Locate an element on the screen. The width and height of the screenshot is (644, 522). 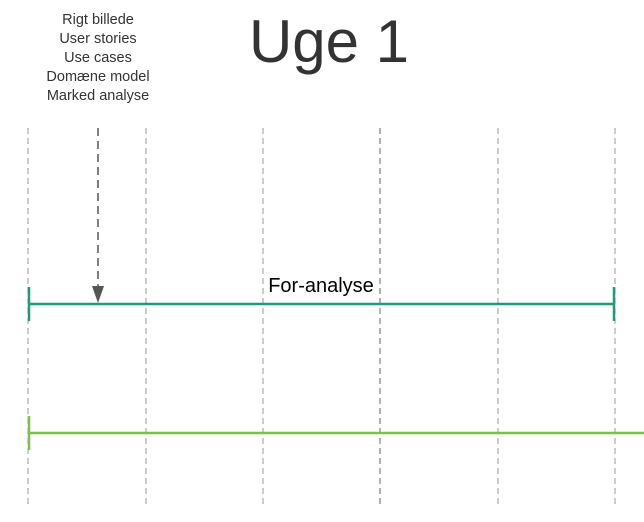
note-rigt-billede: Rigt billede is located at coordinates (98, 20).